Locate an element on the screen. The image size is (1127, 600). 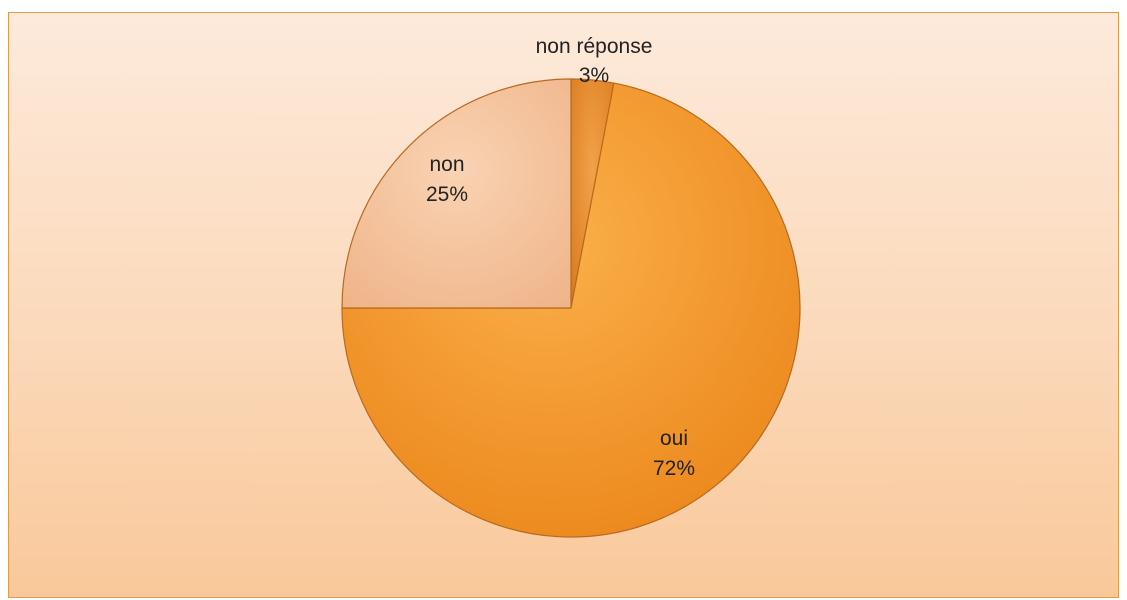
slice-label-non: non is located at coordinates (446, 164).